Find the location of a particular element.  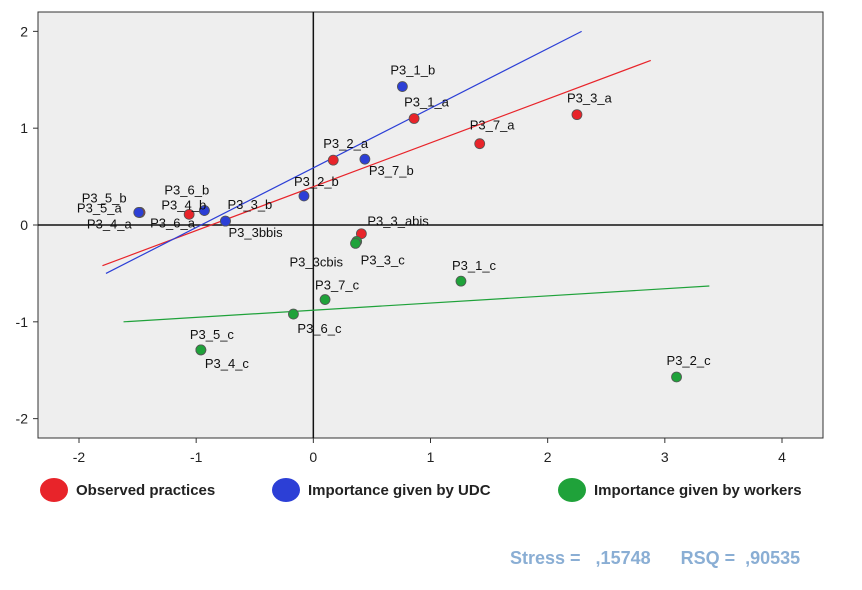

x-tick-label: -1 is located at coordinates (196, 457).